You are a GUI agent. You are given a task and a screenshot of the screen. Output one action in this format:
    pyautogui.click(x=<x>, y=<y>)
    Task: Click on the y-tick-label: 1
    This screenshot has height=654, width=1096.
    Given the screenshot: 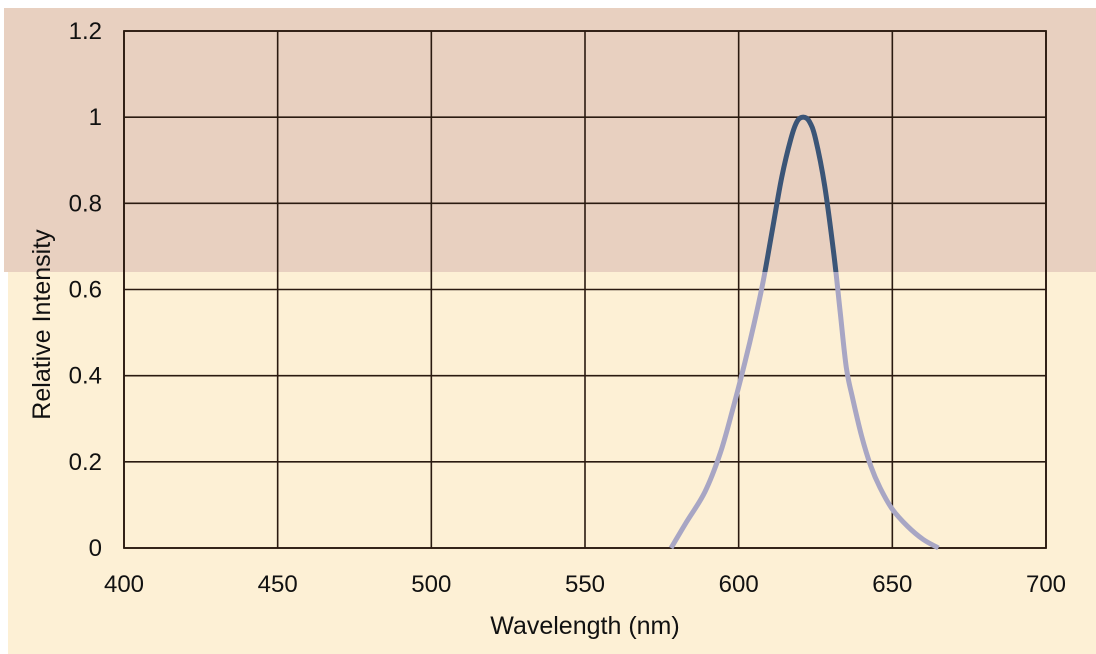 What is the action you would take?
    pyautogui.click(x=95, y=117)
    